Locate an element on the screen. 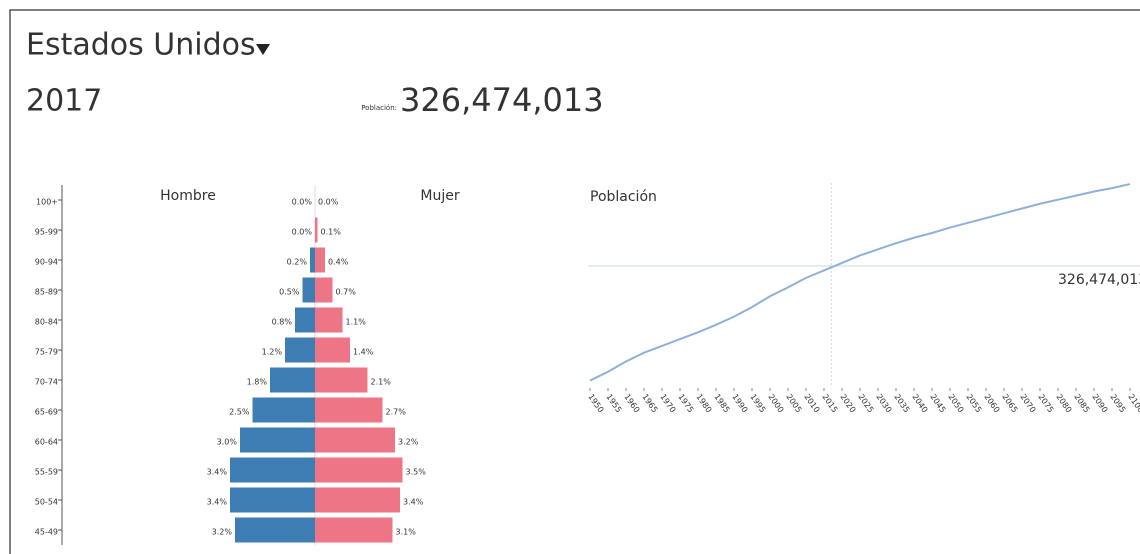  x-tick-label: 2070 is located at coordinates (1027, 403).